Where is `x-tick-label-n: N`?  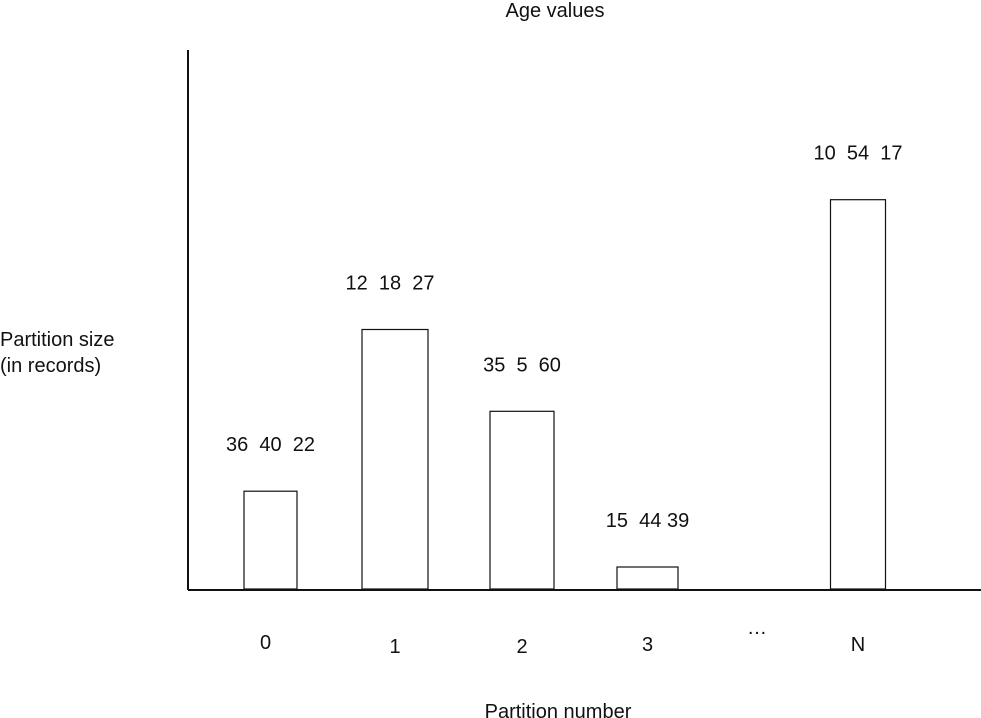
x-tick-label-n: N is located at coordinates (858, 645).